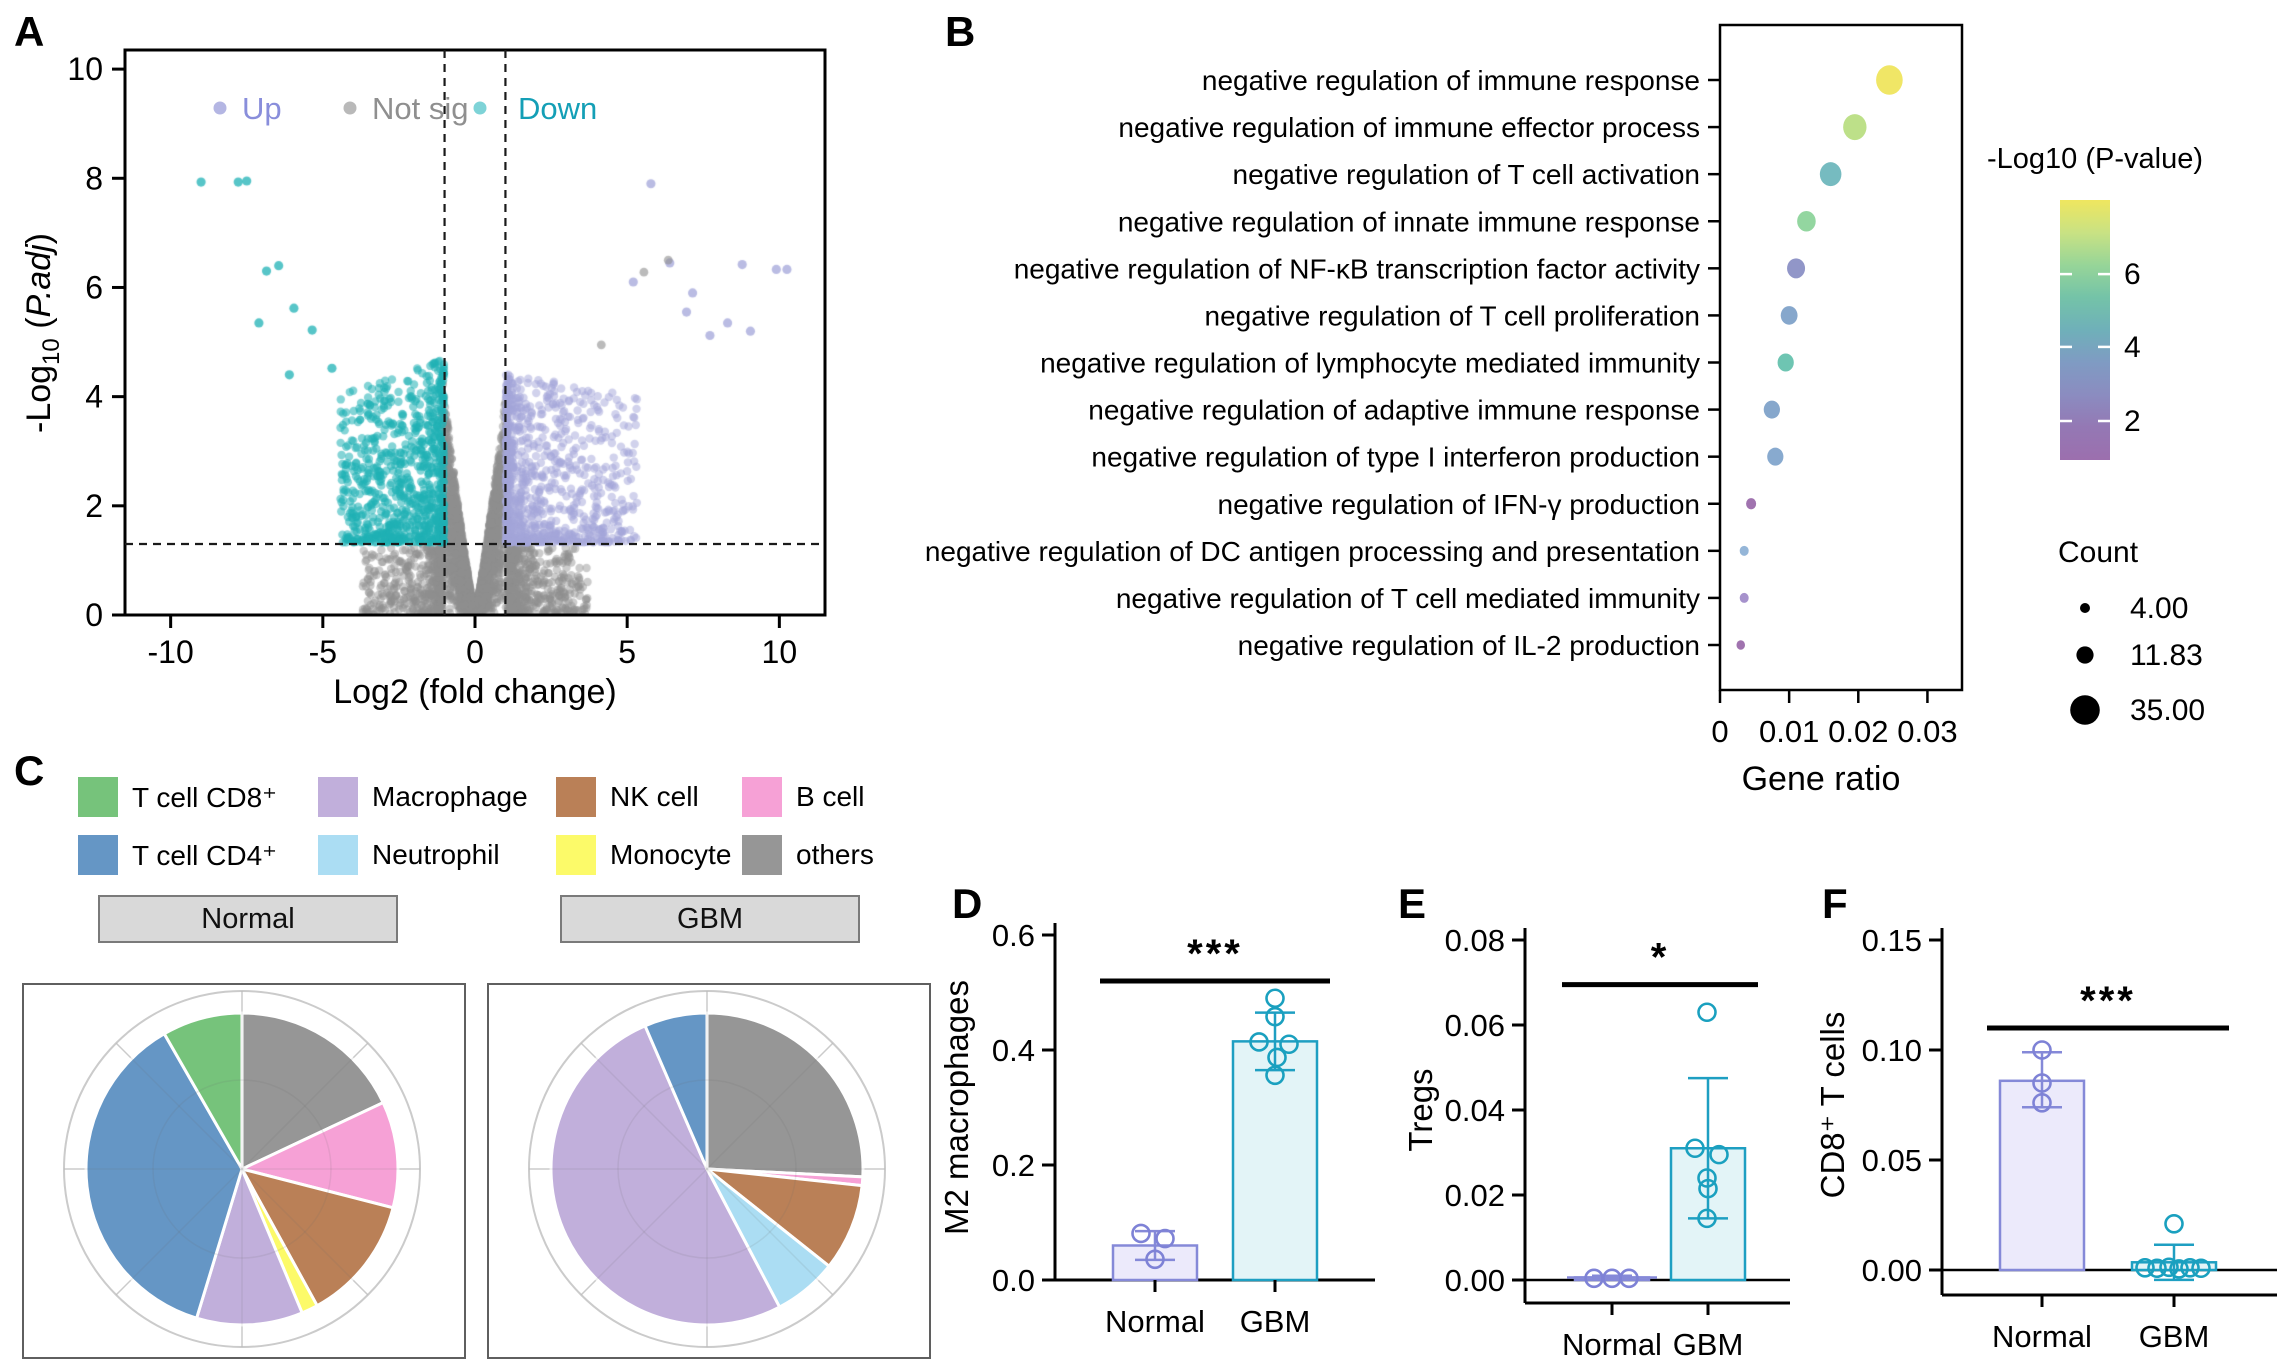 This screenshot has width=2287, height=1370. I want to click on legend-label: Macrophage, so click(450, 796).